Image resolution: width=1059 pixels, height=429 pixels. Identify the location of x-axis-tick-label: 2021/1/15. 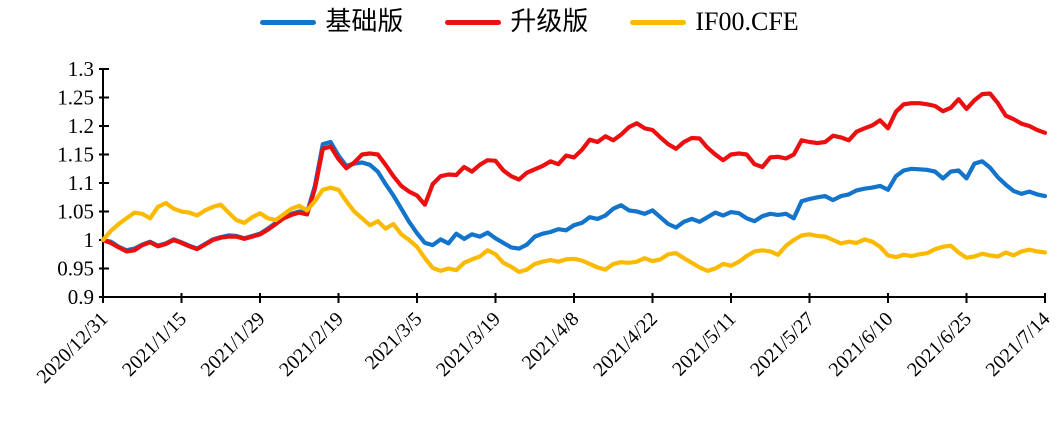
(154, 344).